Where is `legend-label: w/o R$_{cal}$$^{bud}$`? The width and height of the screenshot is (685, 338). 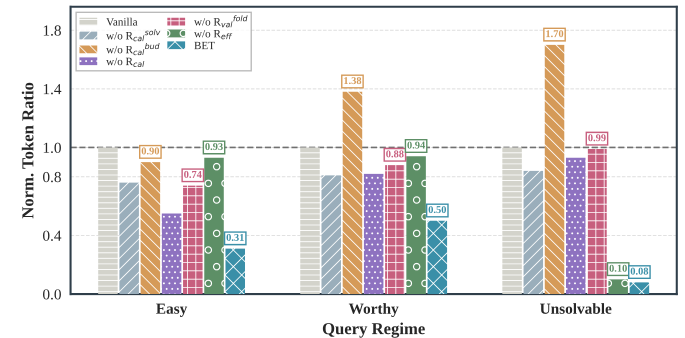
legend-label: w/o R$_{cal}$$^{bud}$ is located at coordinates (133, 49).